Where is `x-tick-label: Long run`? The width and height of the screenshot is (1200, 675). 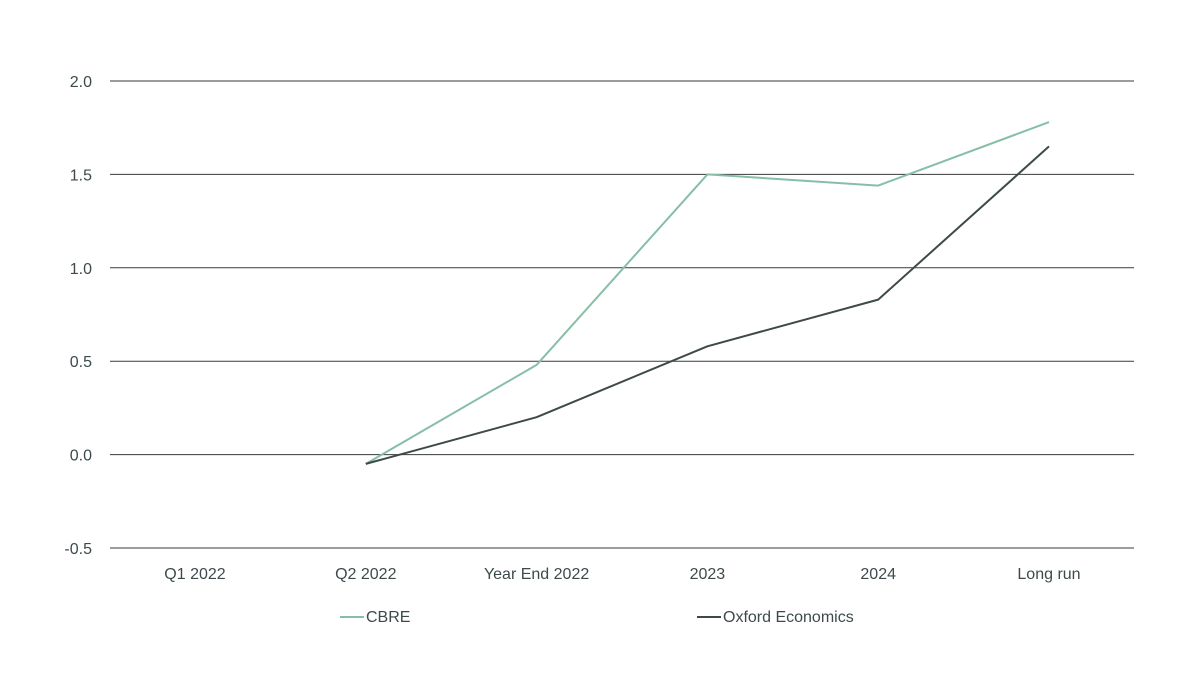 x-tick-label: Long run is located at coordinates (1048, 574).